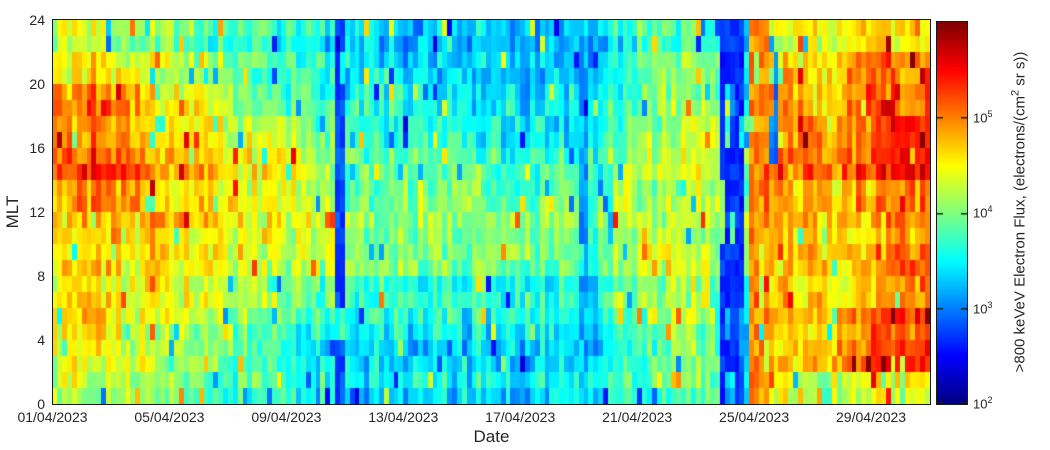  What do you see at coordinates (990, 113) in the screenshot?
I see `colorbar-tick-exponent: 5` at bounding box center [990, 113].